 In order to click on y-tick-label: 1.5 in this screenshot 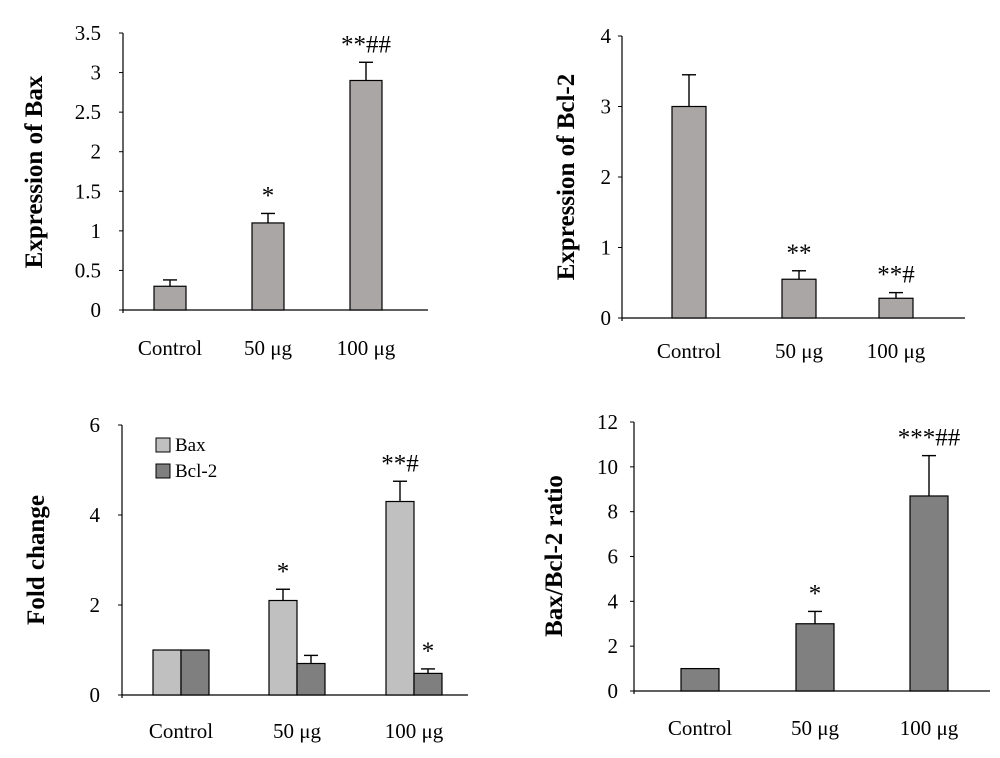, I will do `click(88, 191)`.